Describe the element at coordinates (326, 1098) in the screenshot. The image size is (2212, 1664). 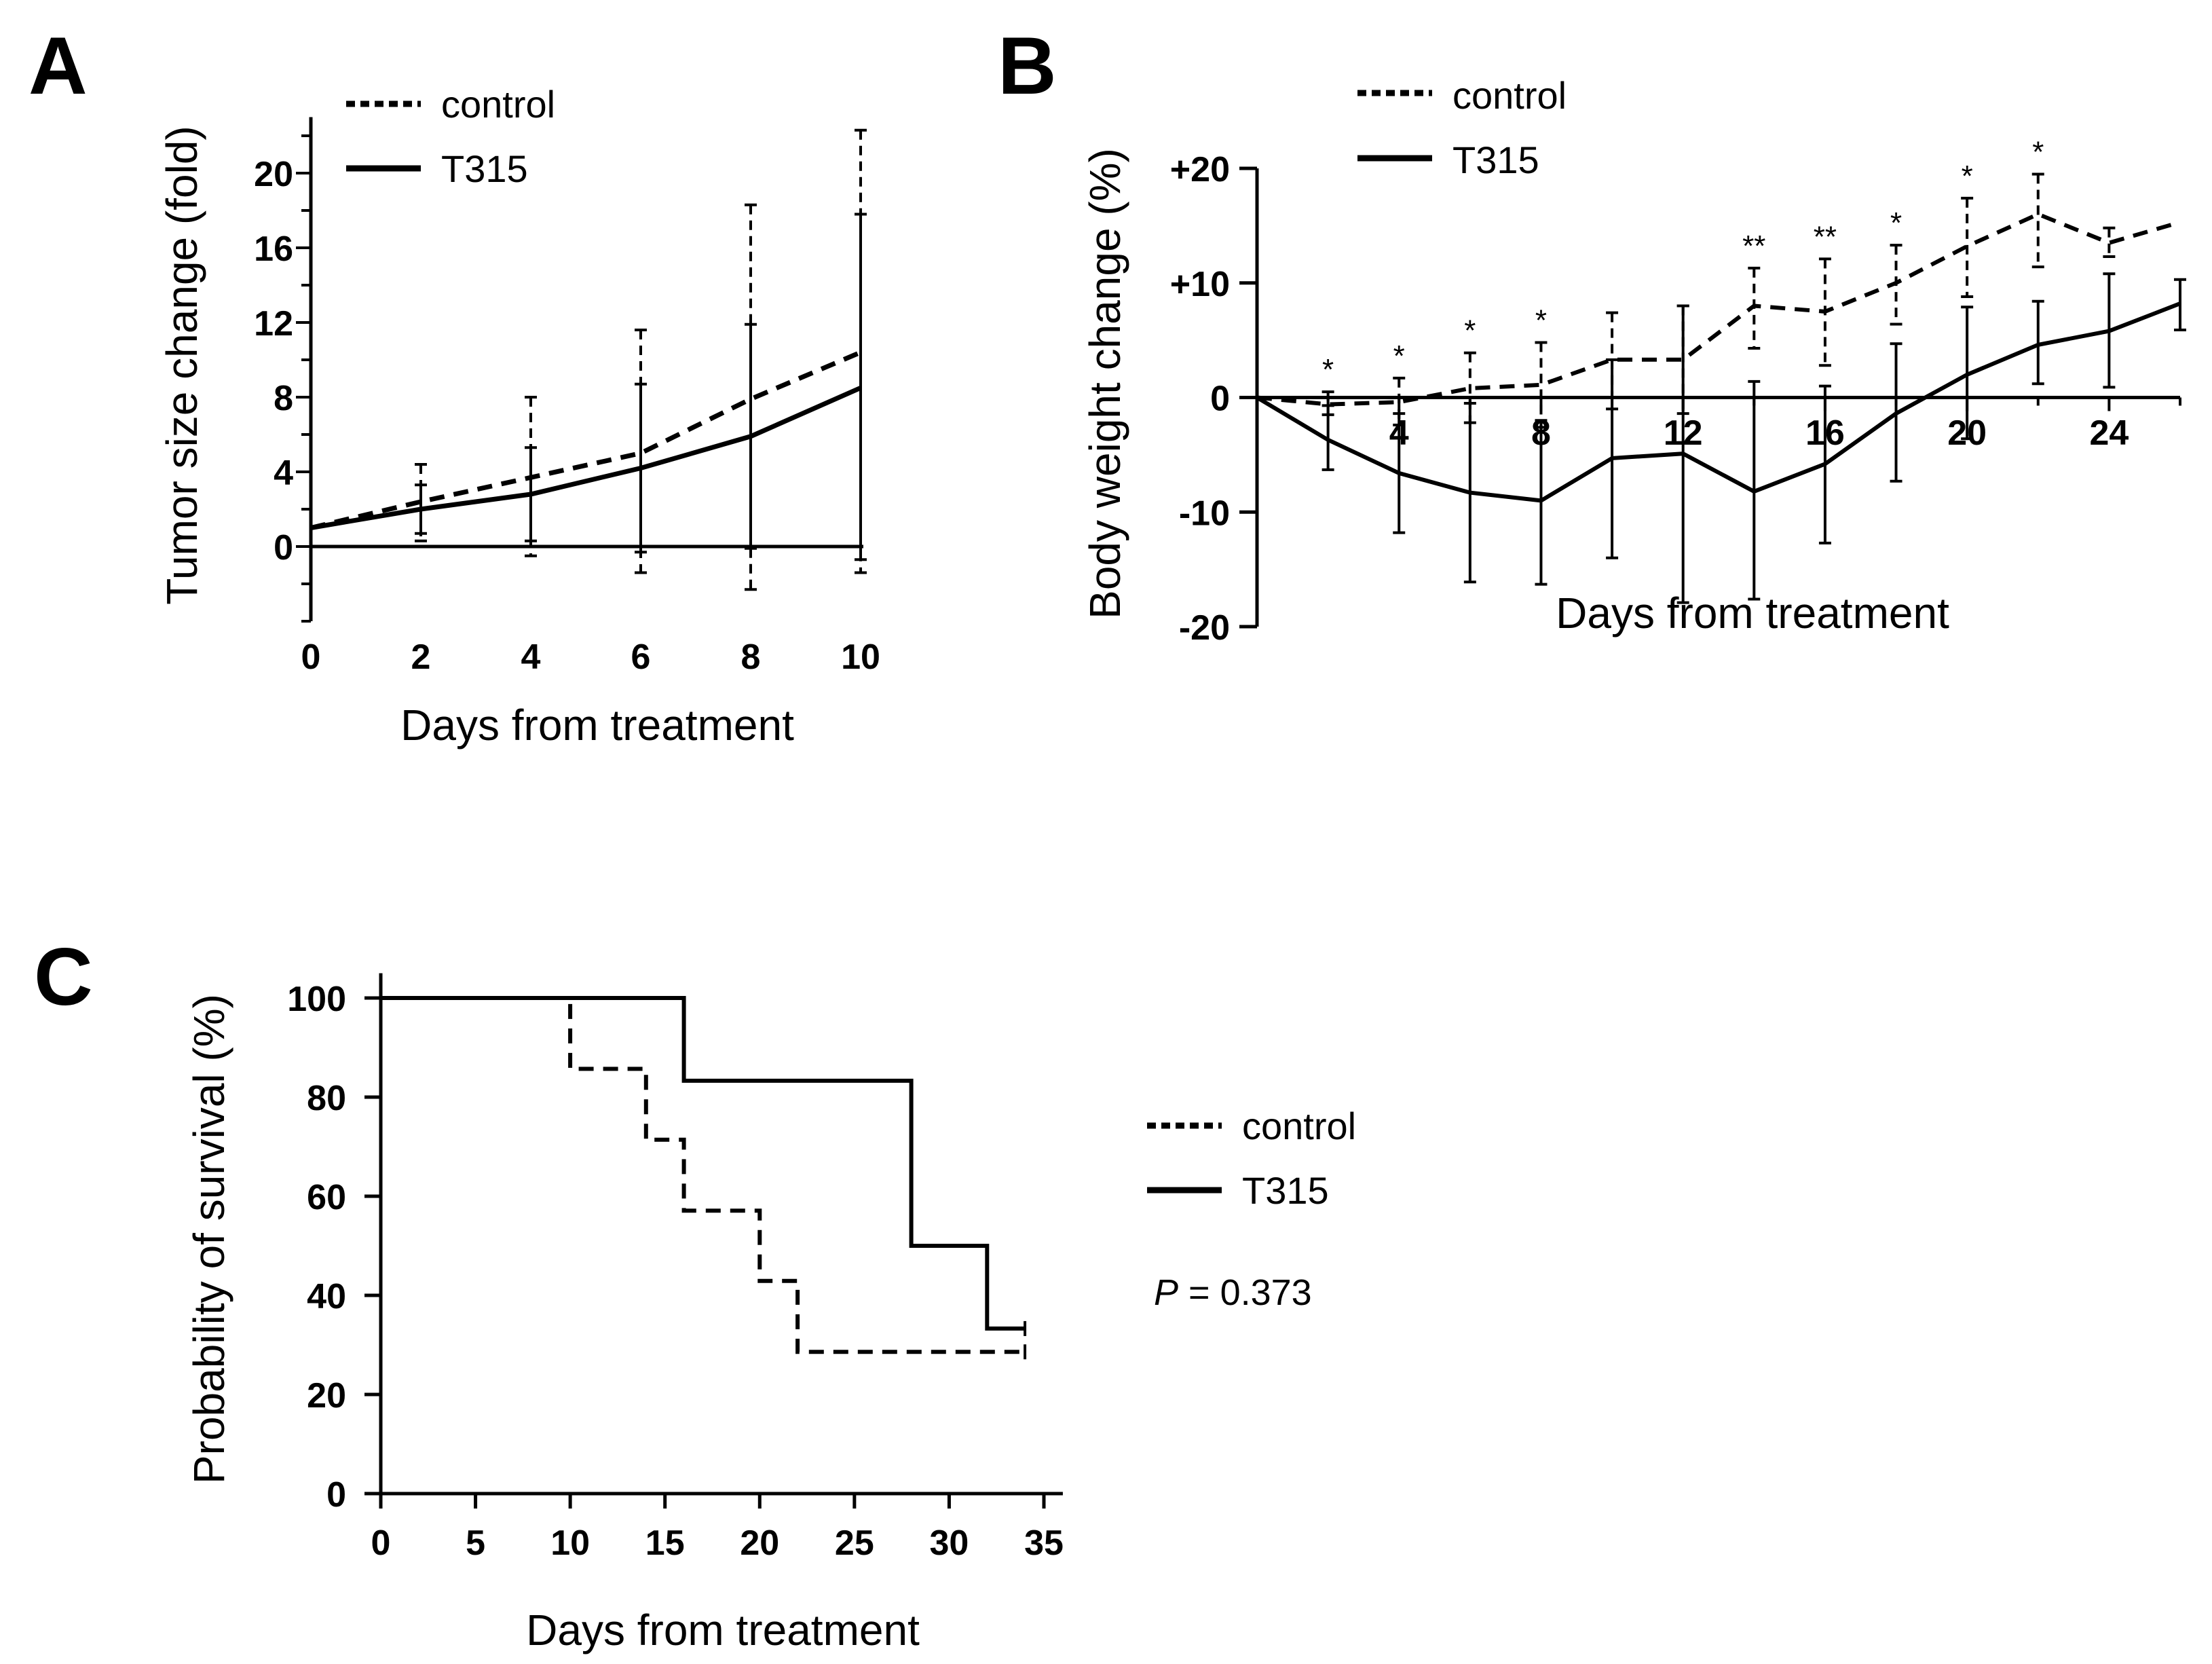
I see `panel-c-y-tick-label-80: 80` at that location.